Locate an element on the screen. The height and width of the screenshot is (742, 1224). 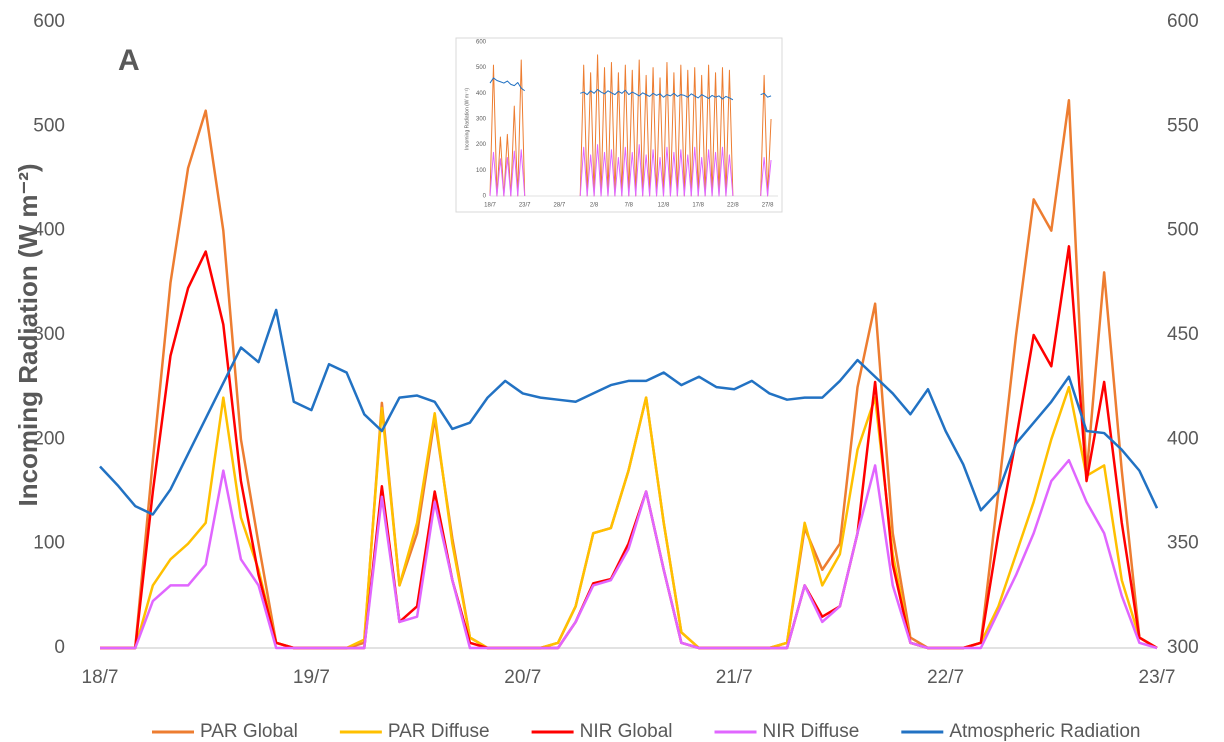
x-tick-label: 22/7 is located at coordinates (945, 677).